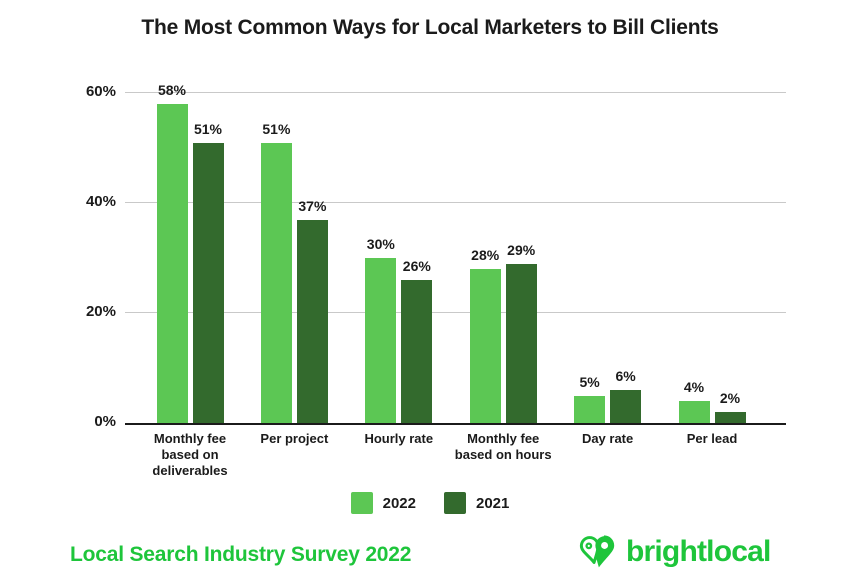  I want to click on bar-value-2021-category-3: 26%, so click(416, 266).